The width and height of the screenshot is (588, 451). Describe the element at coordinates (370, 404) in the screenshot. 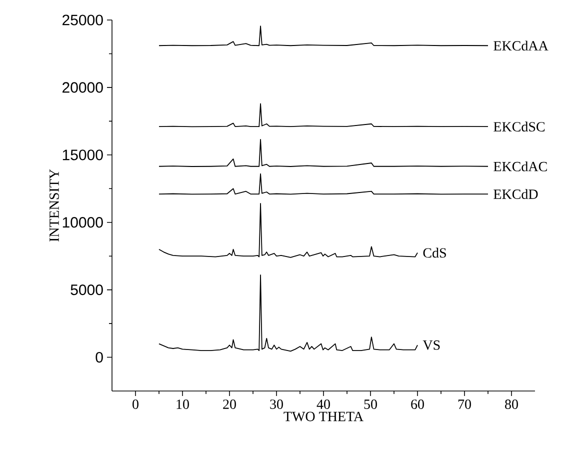

I see `x-tick-label: 50` at that location.